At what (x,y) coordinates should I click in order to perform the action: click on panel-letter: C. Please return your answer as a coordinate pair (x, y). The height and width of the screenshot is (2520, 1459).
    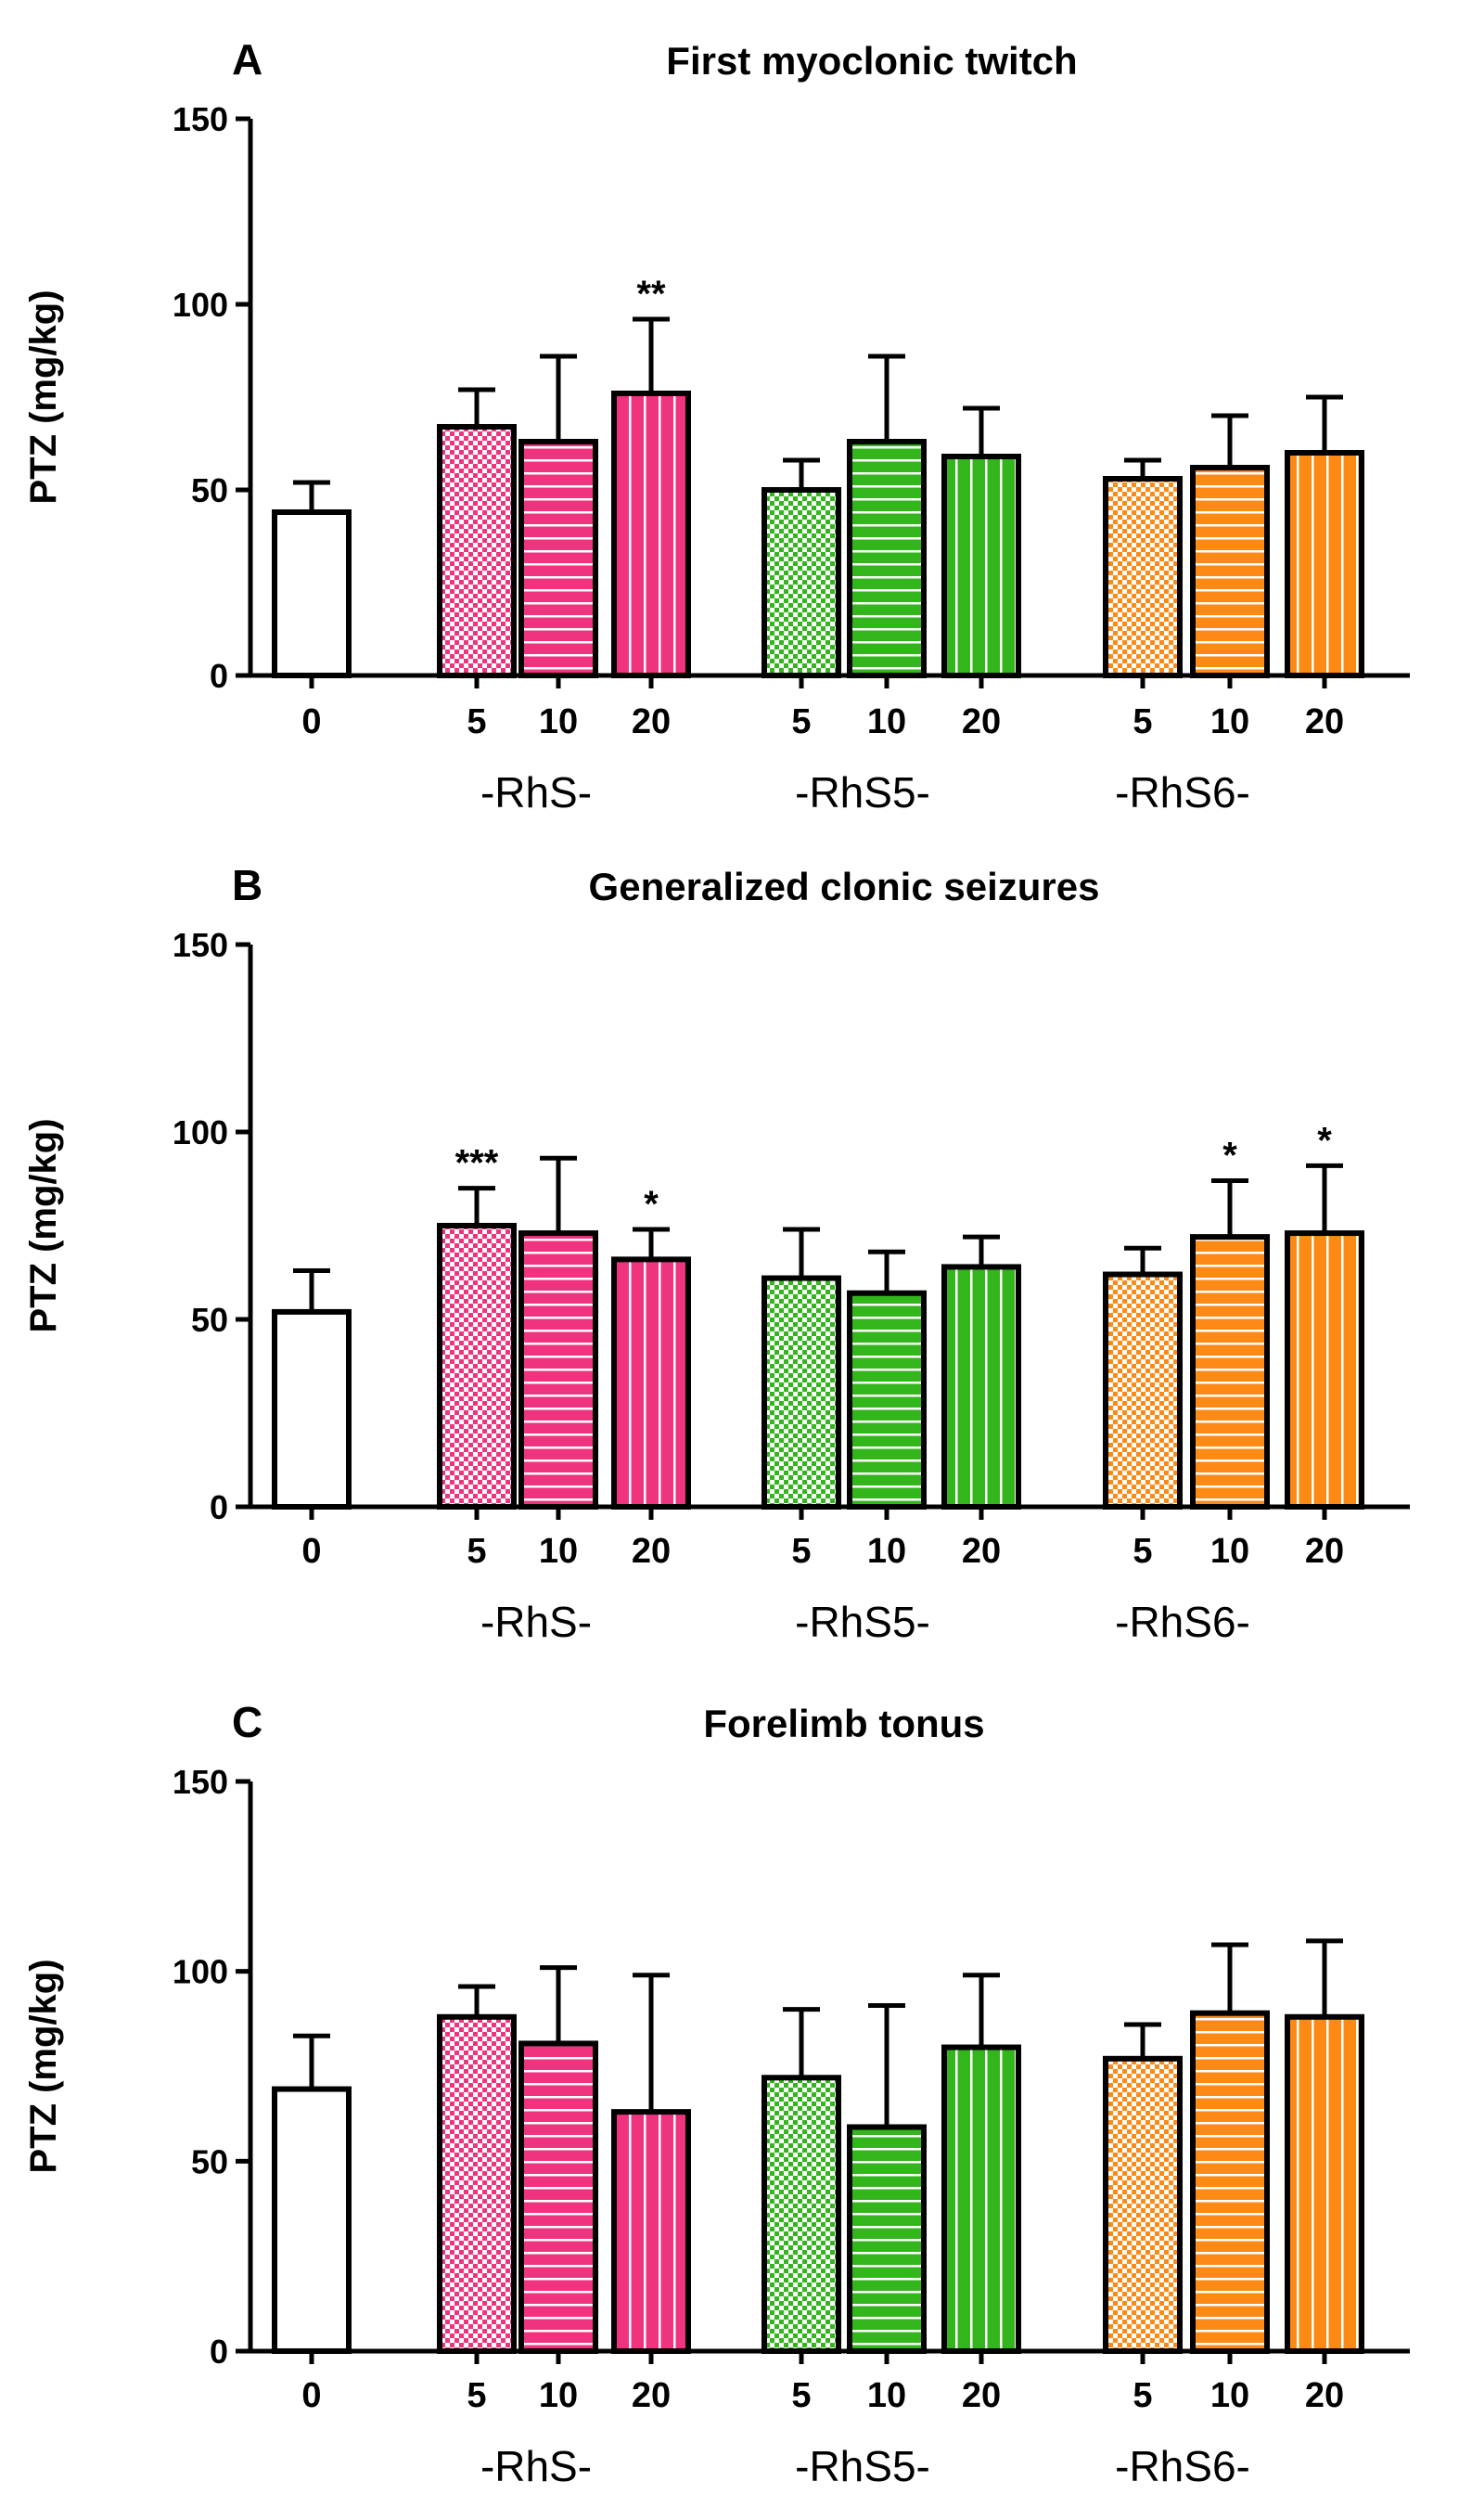
    Looking at the image, I should click on (247, 1722).